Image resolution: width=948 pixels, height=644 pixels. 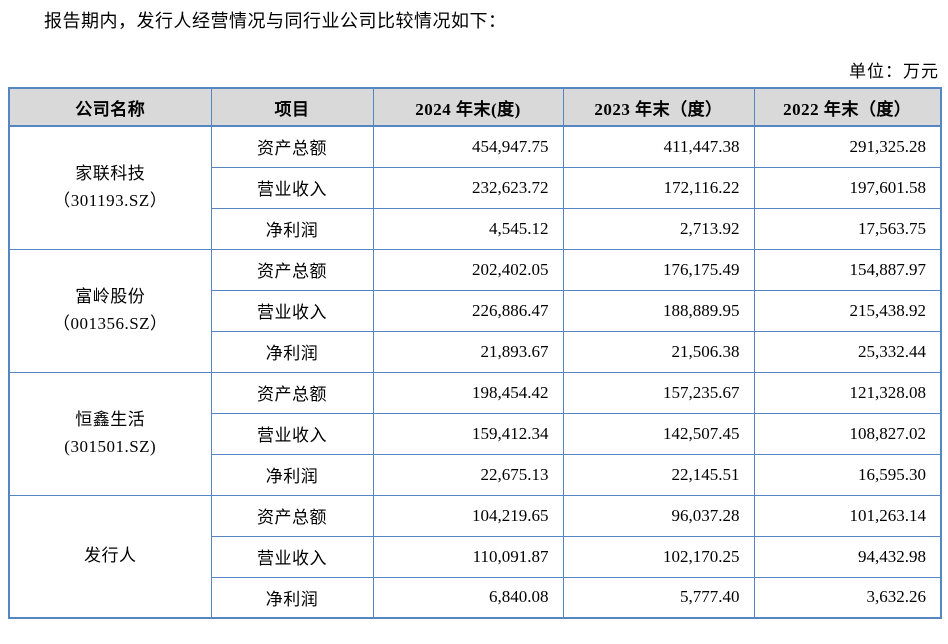 I want to click on value-2022-cell: 3,632.26, so click(x=847, y=597).